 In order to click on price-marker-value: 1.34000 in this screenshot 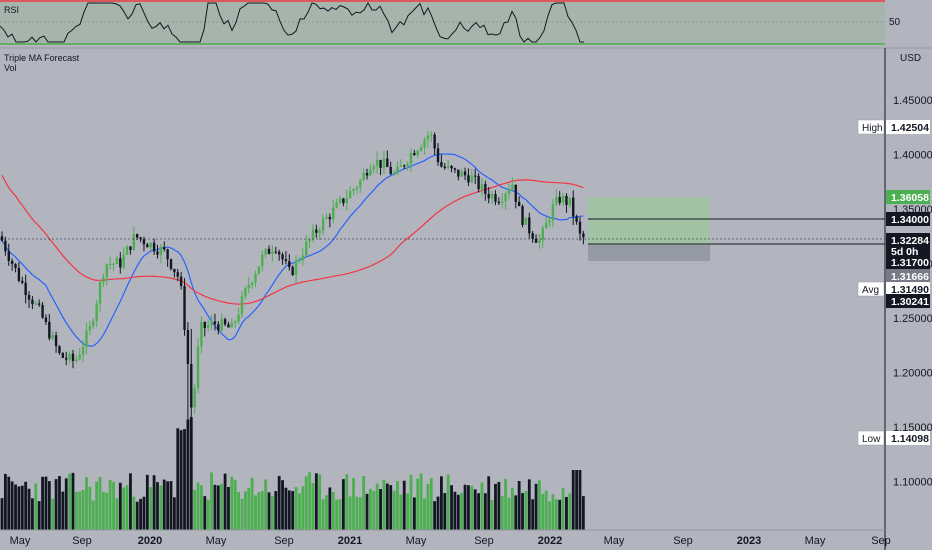, I will do `click(910, 220)`.